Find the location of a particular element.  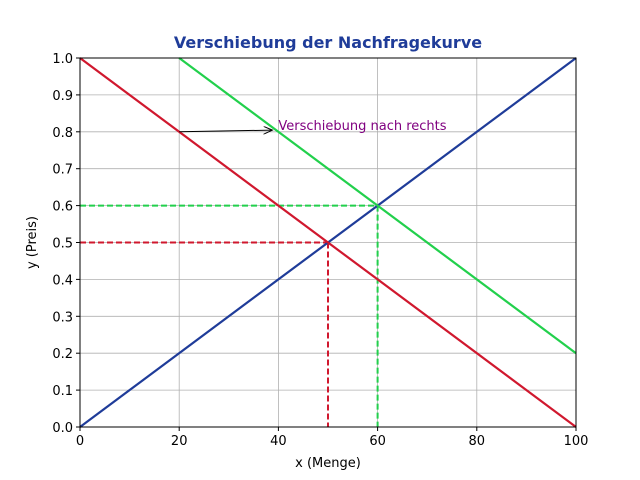

x-tick-label: 0 is located at coordinates (80, 441).